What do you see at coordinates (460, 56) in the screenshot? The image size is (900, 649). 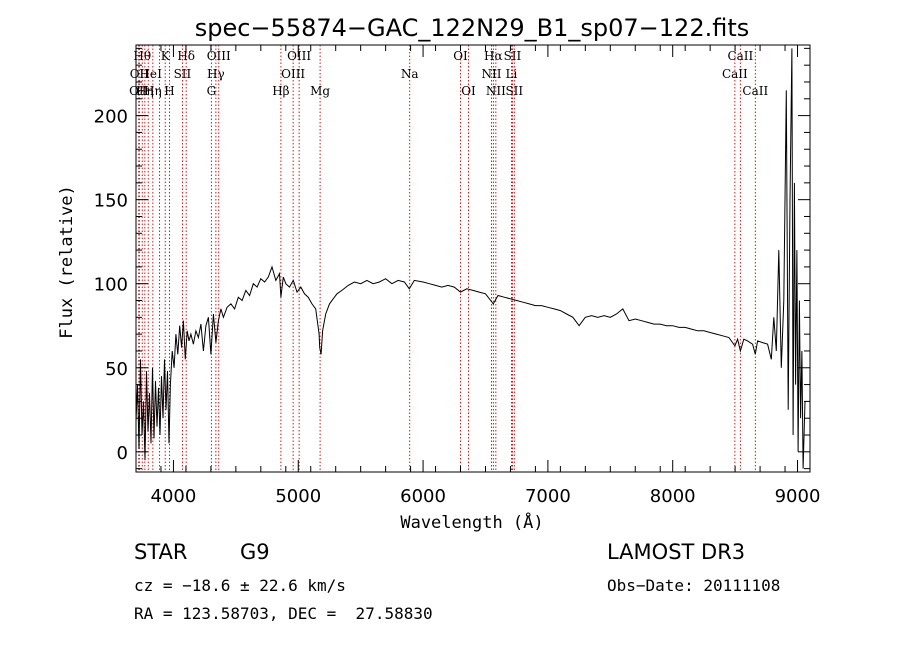 I see `line-label-19: OI` at bounding box center [460, 56].